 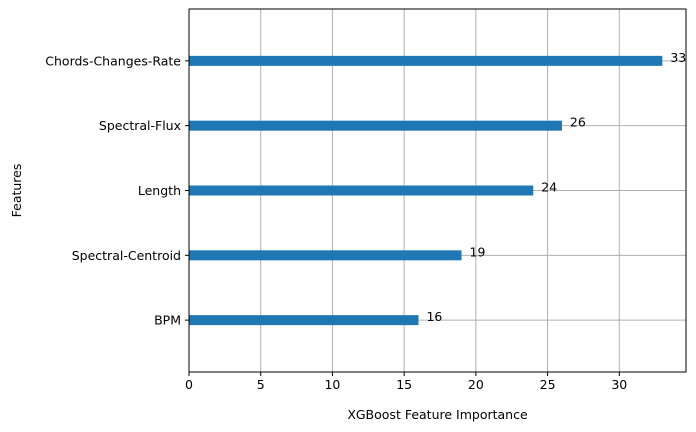 I want to click on bar-value-label: 24, so click(x=549, y=187).